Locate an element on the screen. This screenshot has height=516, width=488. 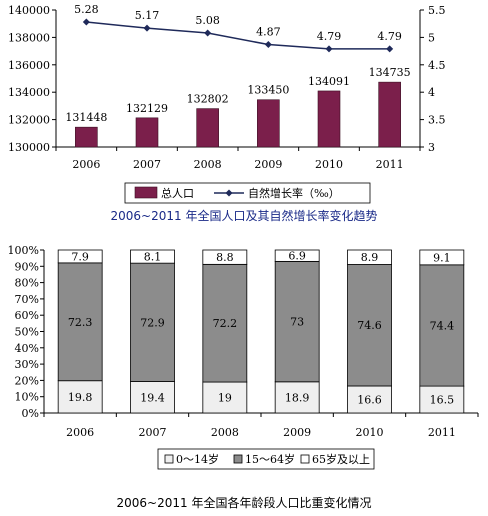
legend-swatch-population is located at coordinates (146, 192).